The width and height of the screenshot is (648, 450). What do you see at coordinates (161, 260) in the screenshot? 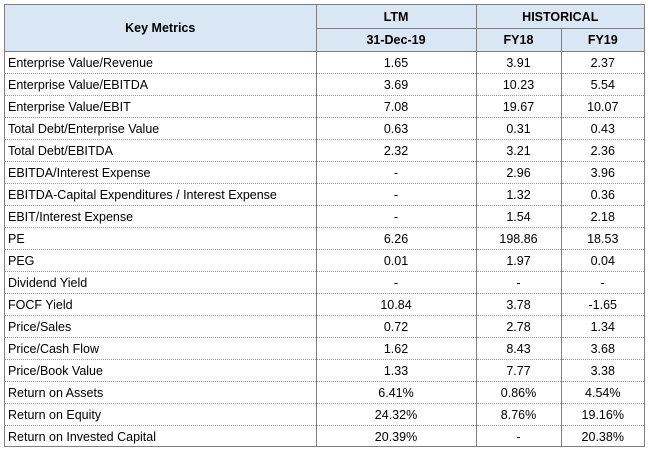
I see `metric-name: PEG` at bounding box center [161, 260].